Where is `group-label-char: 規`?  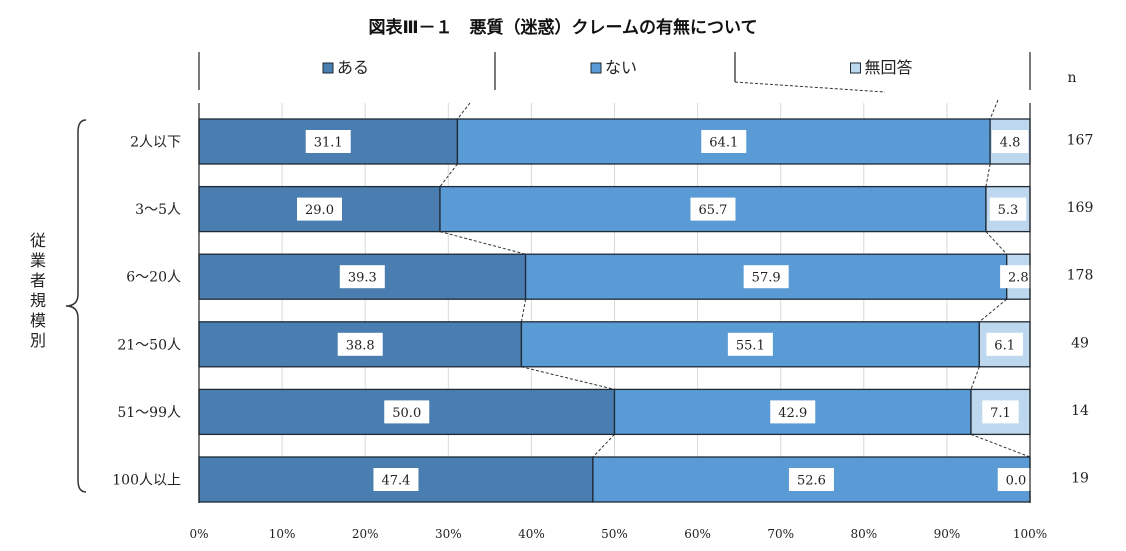
group-label-char: 規 is located at coordinates (38, 300).